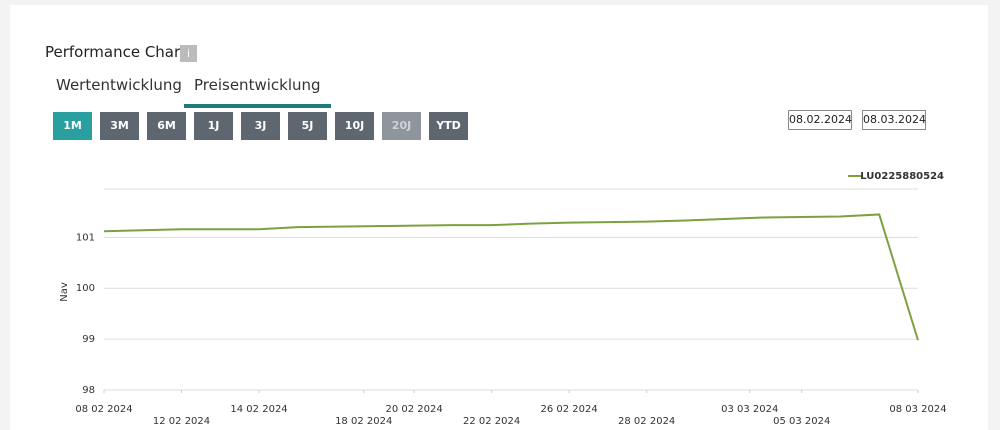  I want to click on period-button: 6M, so click(166, 126).